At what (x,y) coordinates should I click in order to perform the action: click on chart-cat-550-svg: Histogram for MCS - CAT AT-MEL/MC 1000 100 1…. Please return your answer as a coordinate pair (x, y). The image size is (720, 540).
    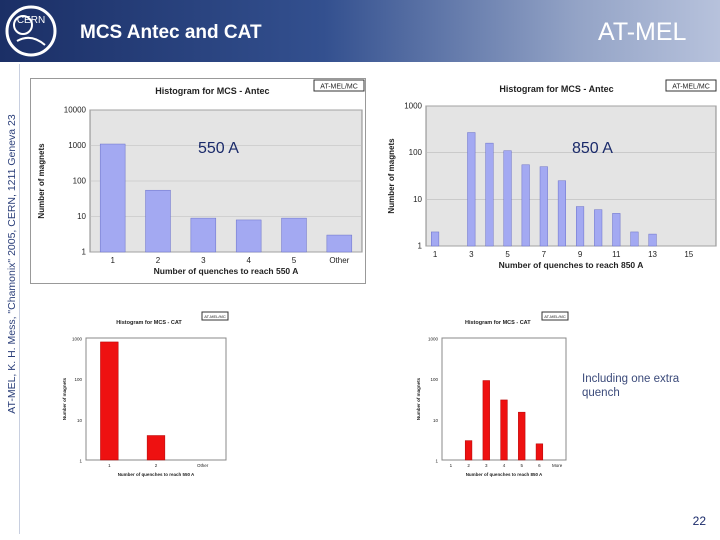
    Looking at the image, I should click on (145, 394).